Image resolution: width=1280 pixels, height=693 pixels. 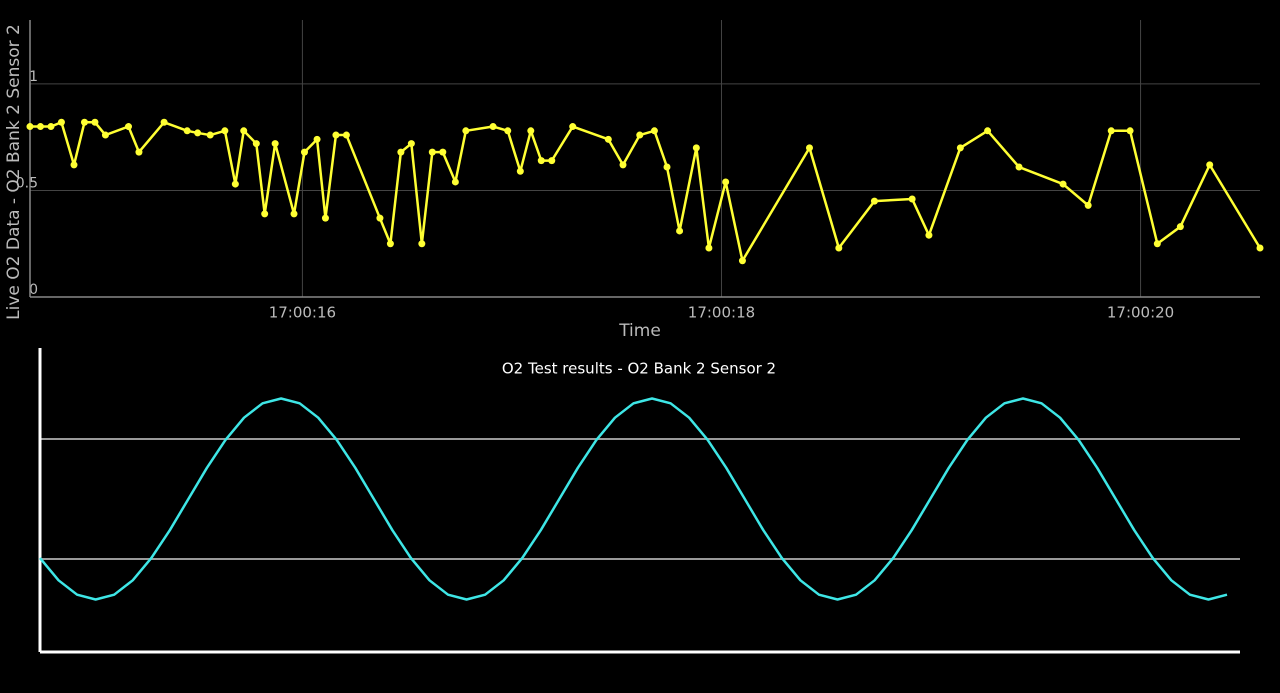 What do you see at coordinates (14, 172) in the screenshot?
I see `y-axis-title: Live O2 Data - O2 Bank 2 Sensor 2` at bounding box center [14, 172].